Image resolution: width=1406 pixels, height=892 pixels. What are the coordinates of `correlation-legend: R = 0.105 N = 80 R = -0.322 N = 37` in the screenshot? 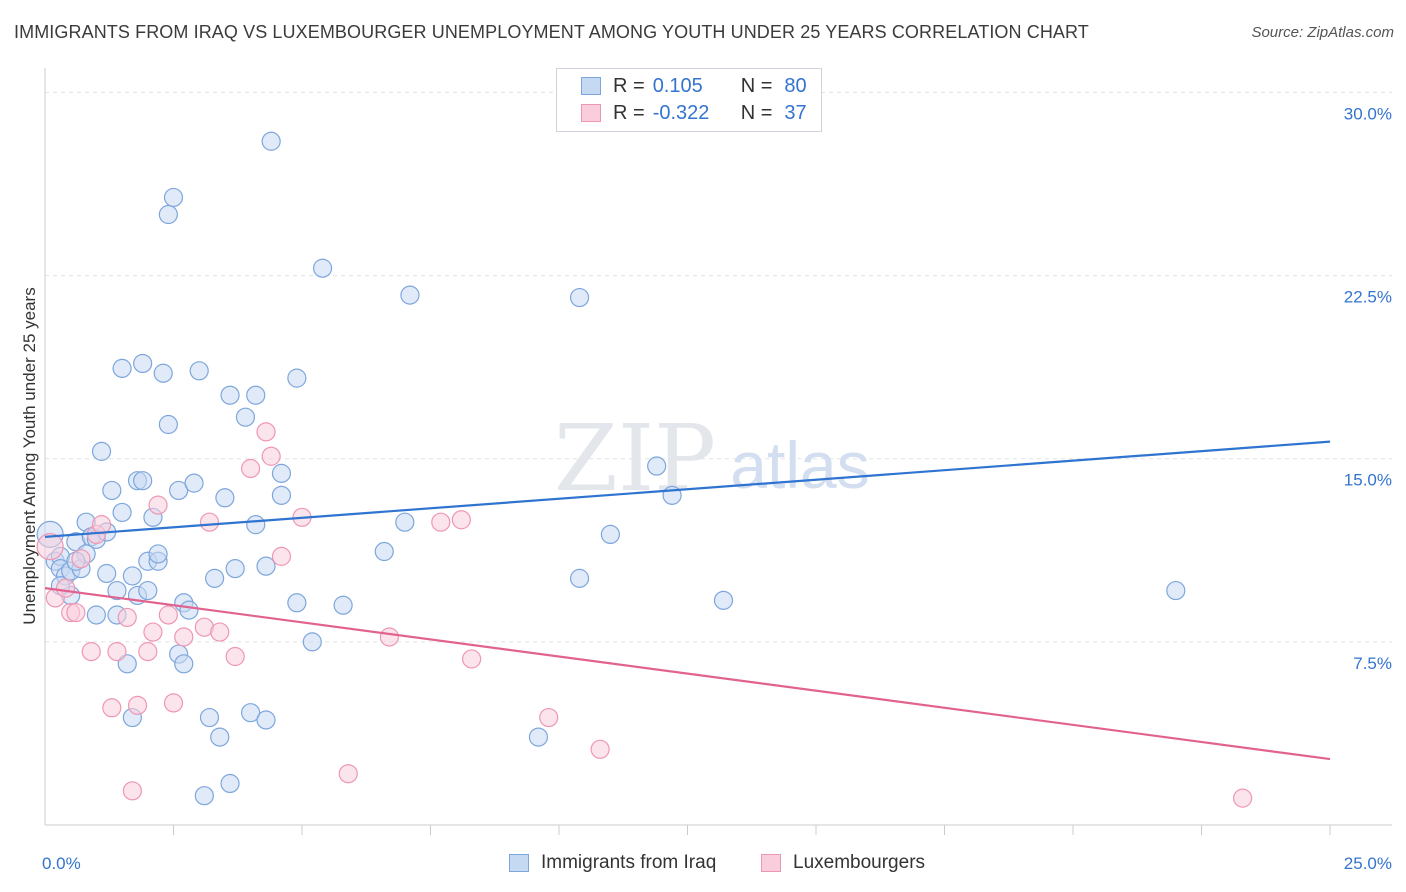 It's located at (689, 100).